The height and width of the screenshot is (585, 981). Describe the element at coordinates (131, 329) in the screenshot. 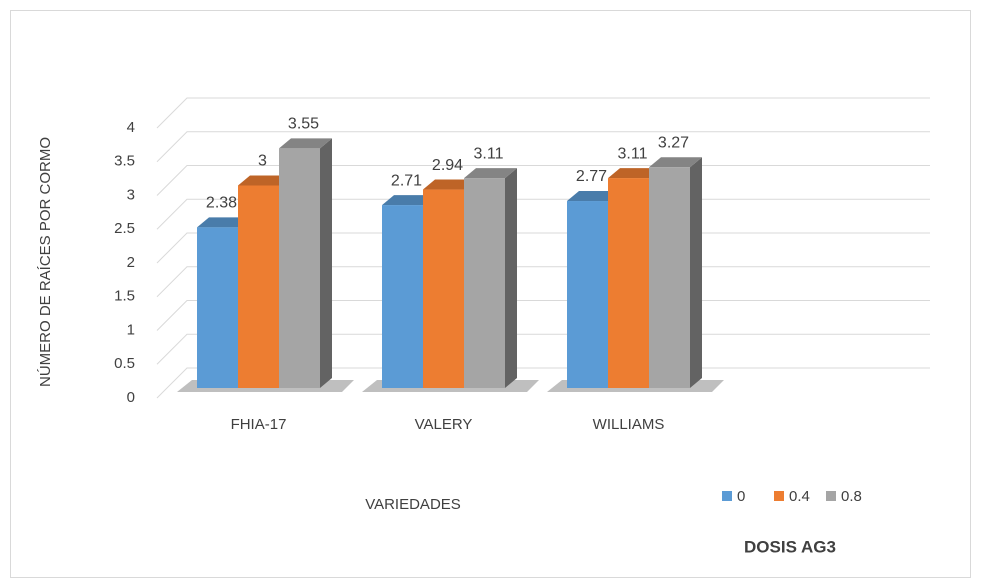

I see `y-tick-label: 1` at that location.